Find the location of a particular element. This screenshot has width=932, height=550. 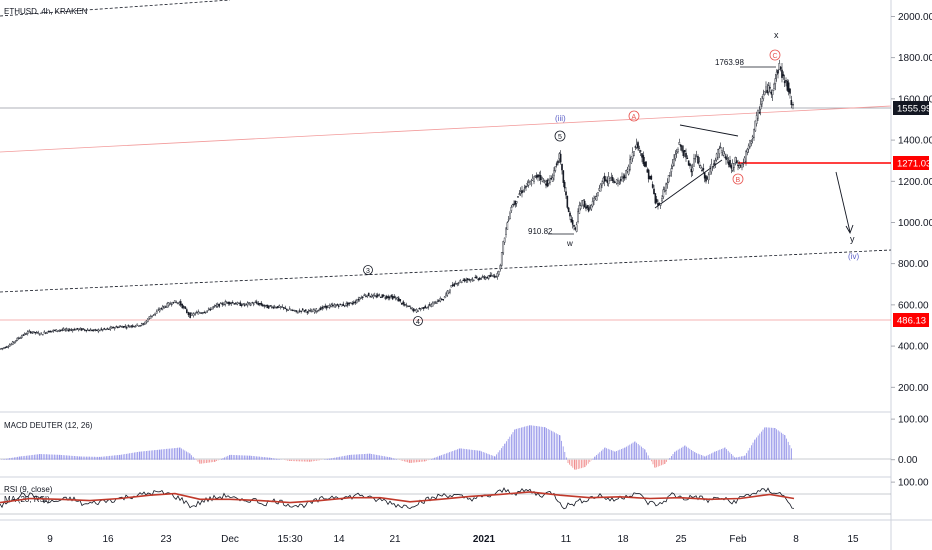

time-tick-label: 16 is located at coordinates (108, 539).